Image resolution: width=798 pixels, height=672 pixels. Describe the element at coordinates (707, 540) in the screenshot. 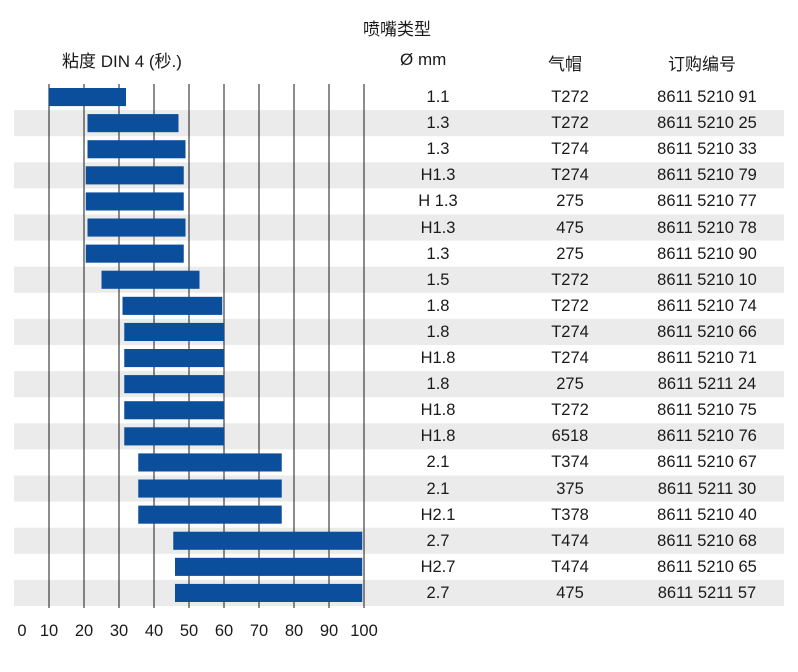

I see `order-number-cell: 8611 5210 68` at that location.